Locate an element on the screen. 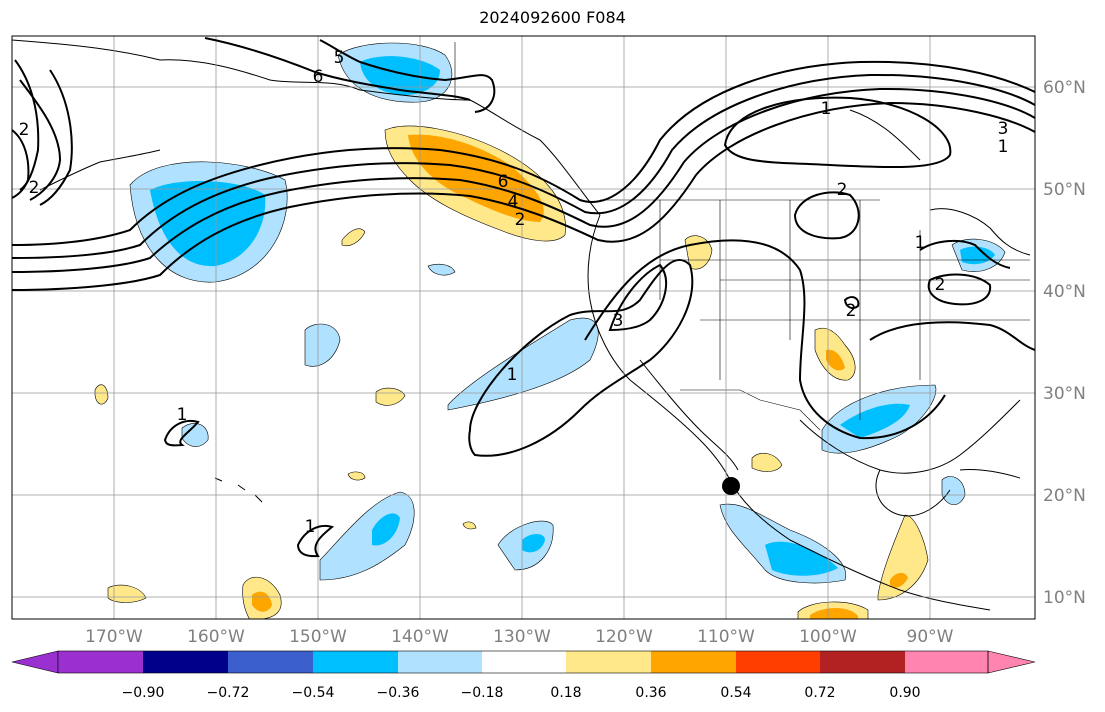 This screenshot has height=712, width=1105. colorbar is located at coordinates (523, 662).